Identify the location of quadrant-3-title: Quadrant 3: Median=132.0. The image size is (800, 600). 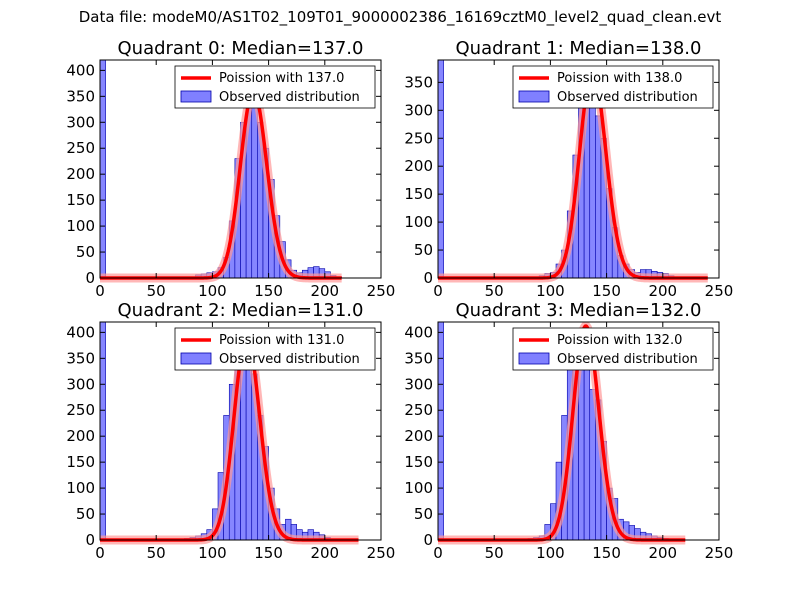
(579, 310).